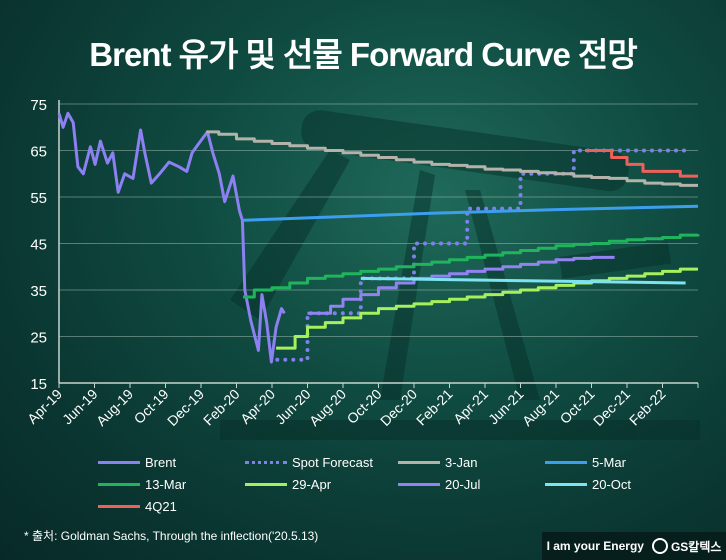 Image resolution: width=726 pixels, height=560 pixels. What do you see at coordinates (434, 407) in the screenshot?
I see `x-tick-label: Feb-21` at bounding box center [434, 407].